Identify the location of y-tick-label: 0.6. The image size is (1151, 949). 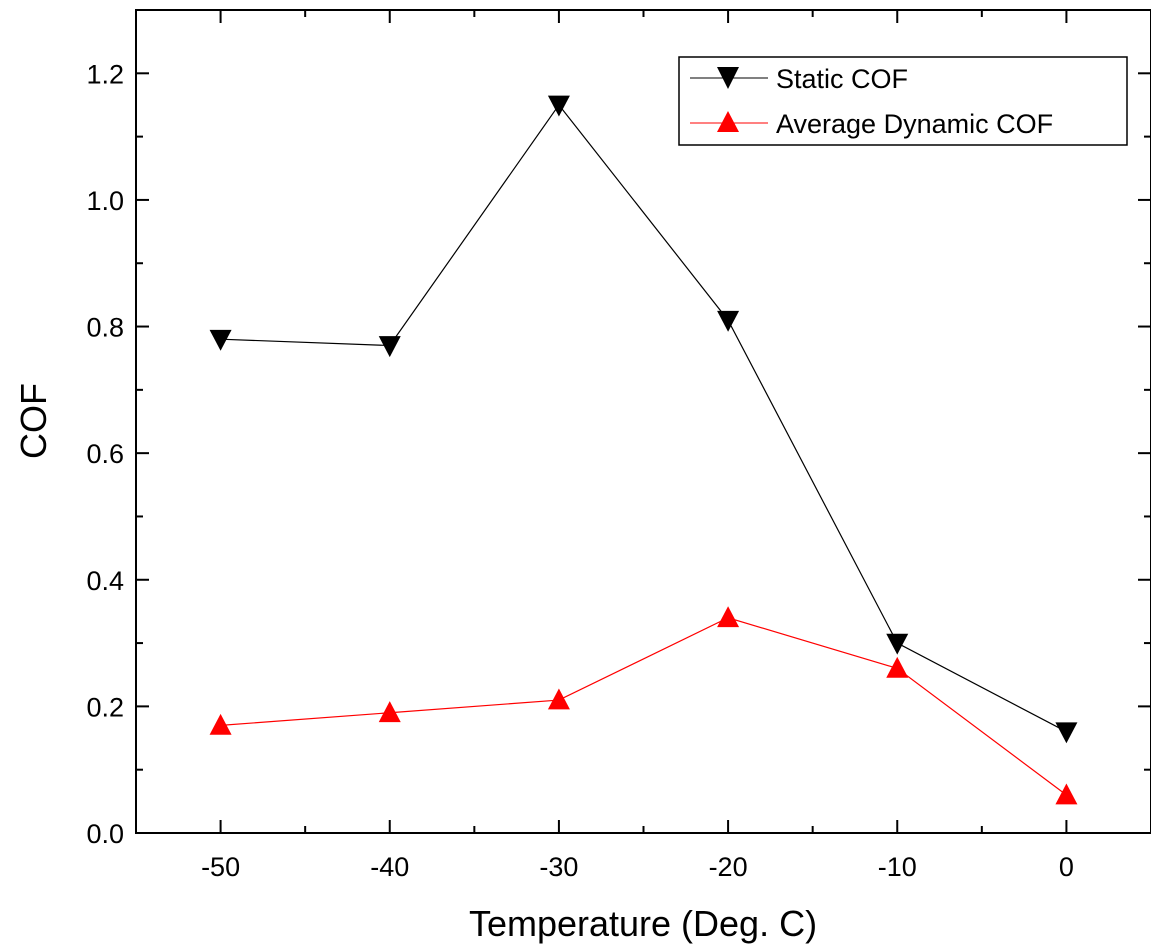
(105, 454).